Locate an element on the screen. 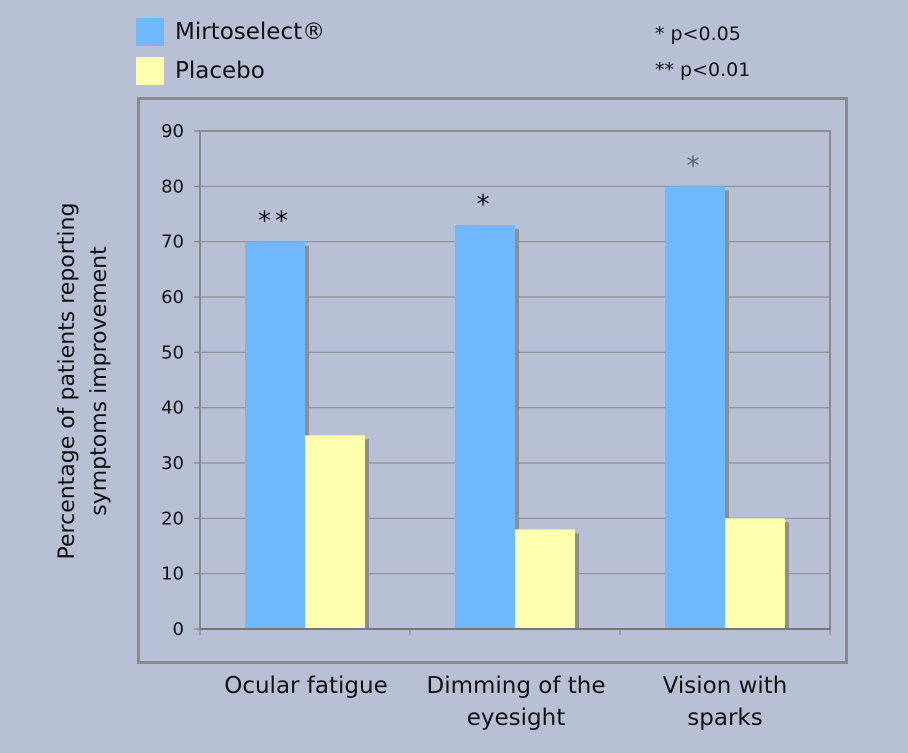 The image size is (908, 753). legend-label-placebo: Placebo is located at coordinates (220, 71).